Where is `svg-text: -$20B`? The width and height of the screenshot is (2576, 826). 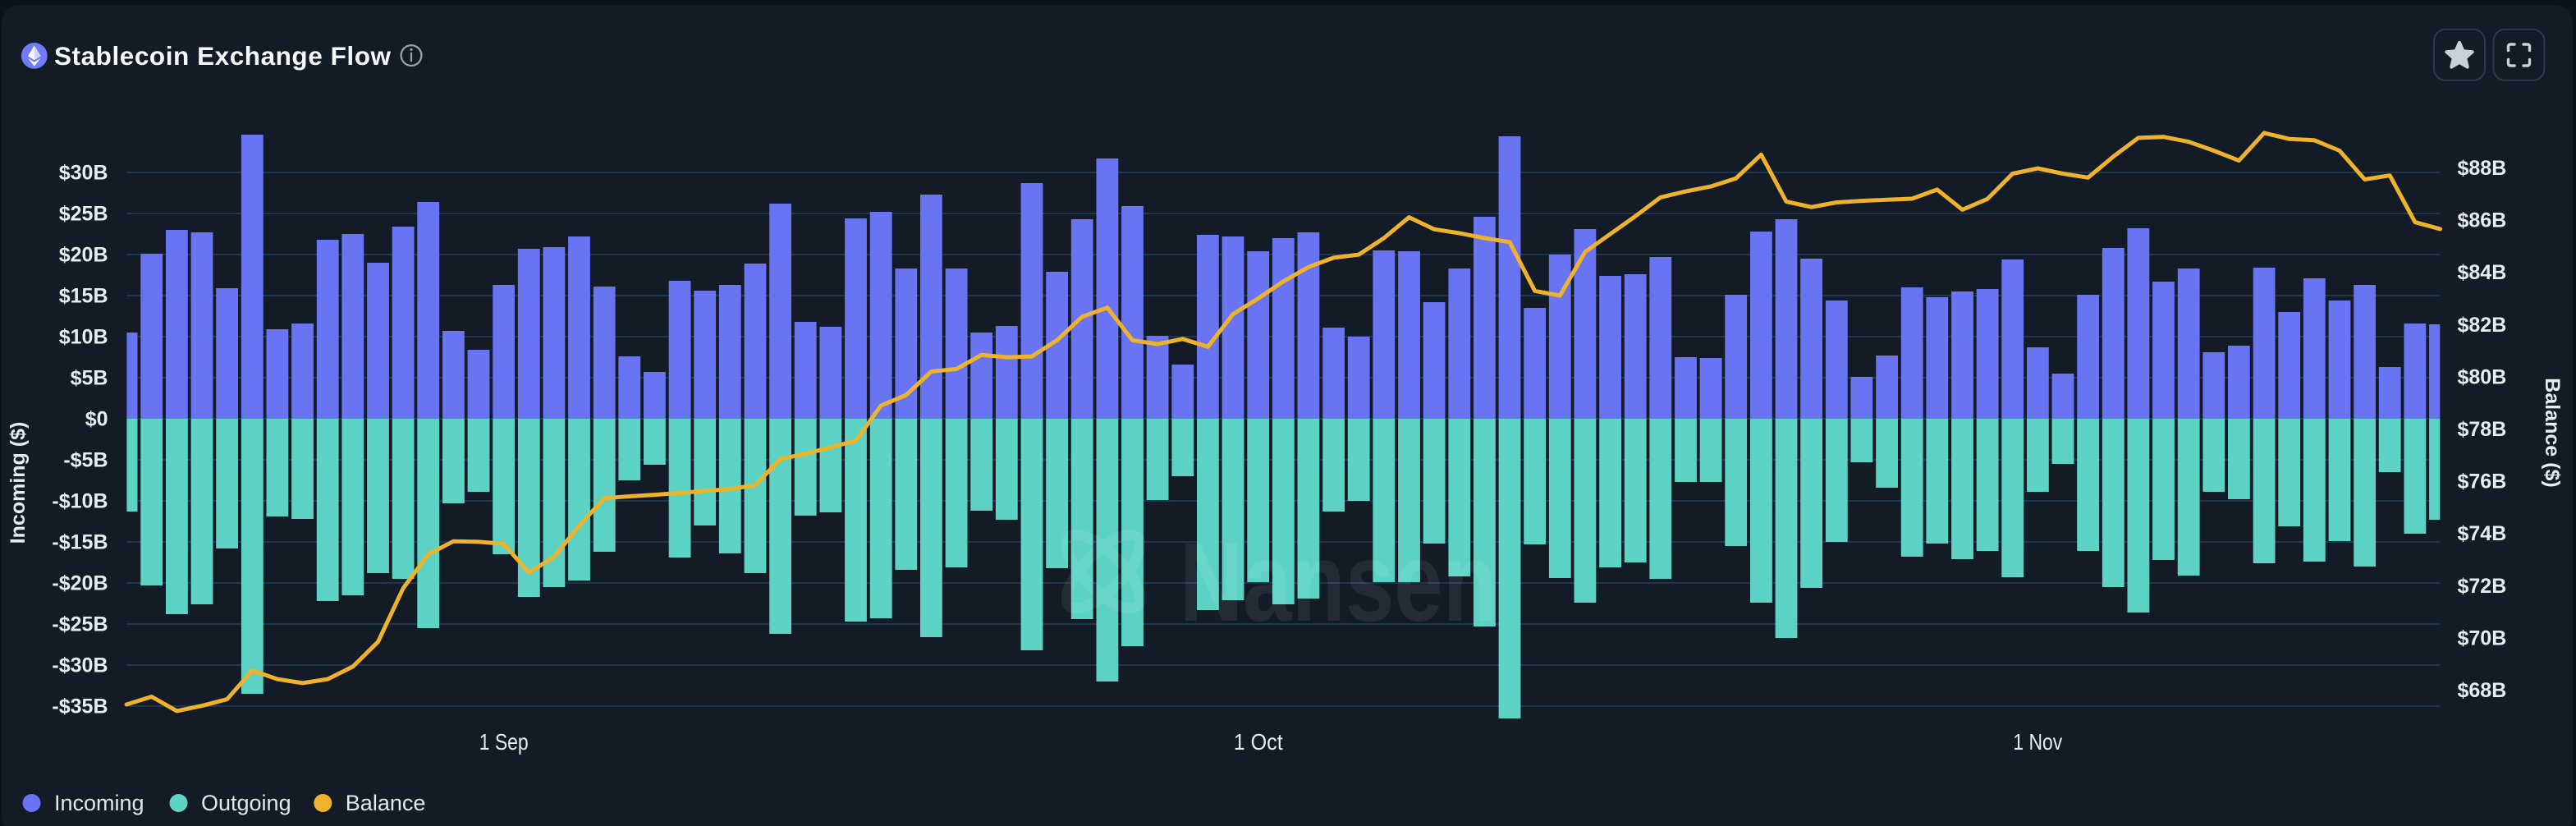 svg-text: -$20B is located at coordinates (80, 584).